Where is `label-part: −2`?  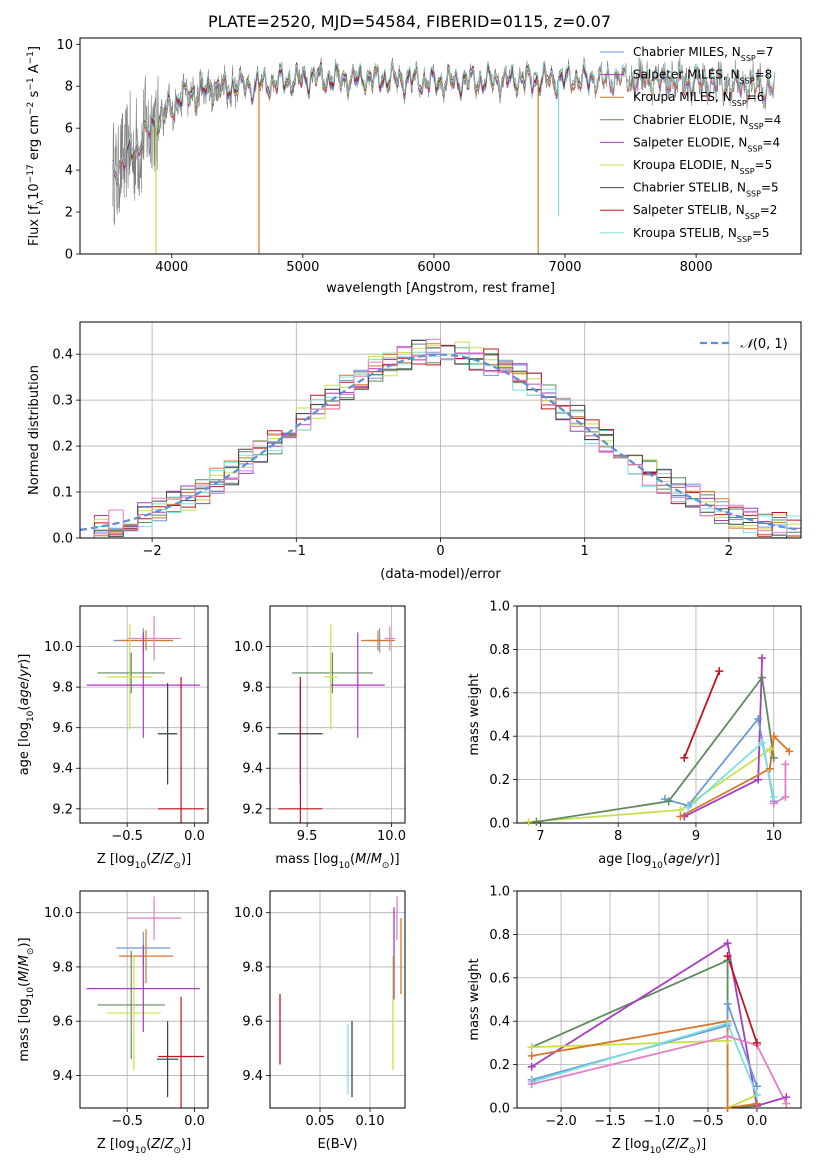
label-part: −2 is located at coordinates (31, 108).